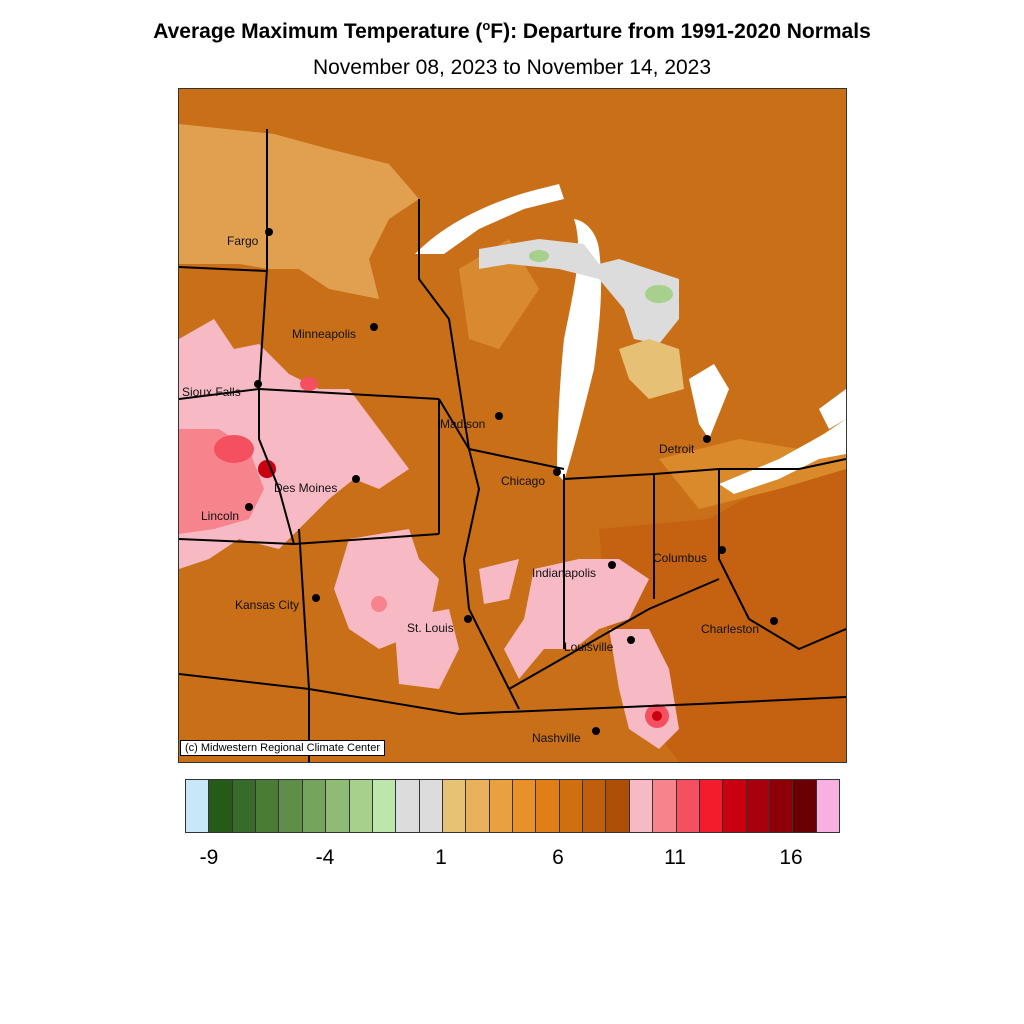 This screenshot has width=1024, height=1024. I want to click on city-label-lincoln: Lincoln, so click(220, 516).